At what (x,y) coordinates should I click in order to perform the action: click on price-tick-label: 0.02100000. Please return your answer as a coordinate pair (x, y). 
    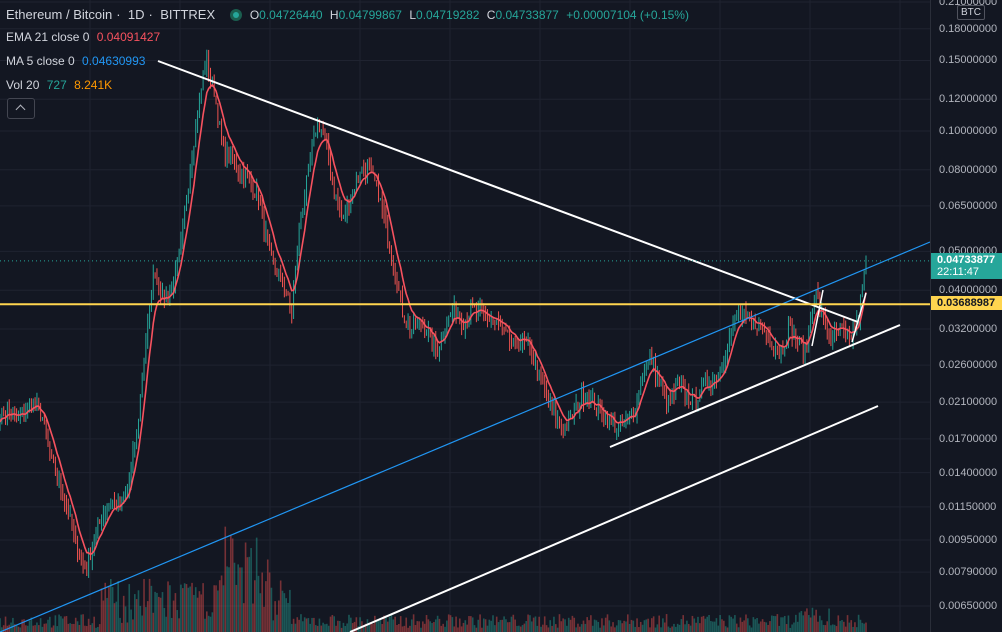
    Looking at the image, I should click on (968, 402).